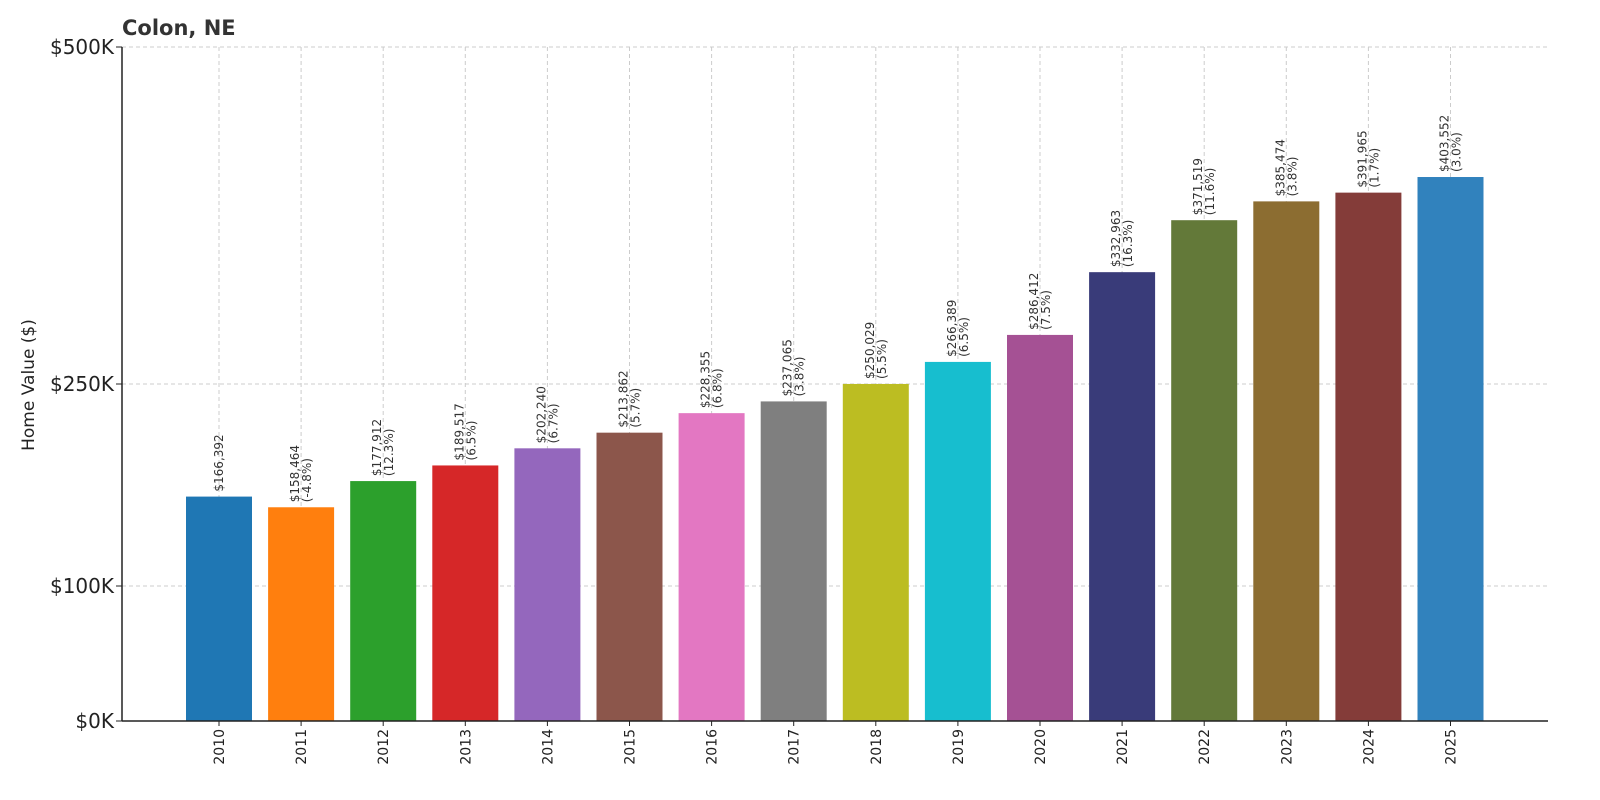 The width and height of the screenshot is (1600, 800). I want to click on bar-value-label: $385,474, so click(1280, 167).